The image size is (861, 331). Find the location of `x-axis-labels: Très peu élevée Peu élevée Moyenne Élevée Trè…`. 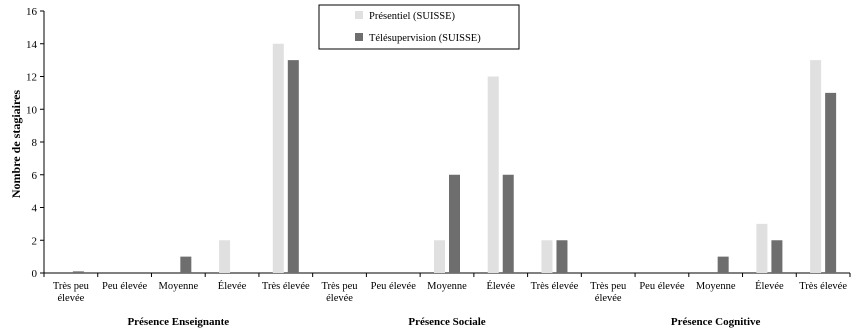

x-axis-labels: Très peu élevée Peu élevée Moyenne Élevée Trè… is located at coordinates (450, 304).